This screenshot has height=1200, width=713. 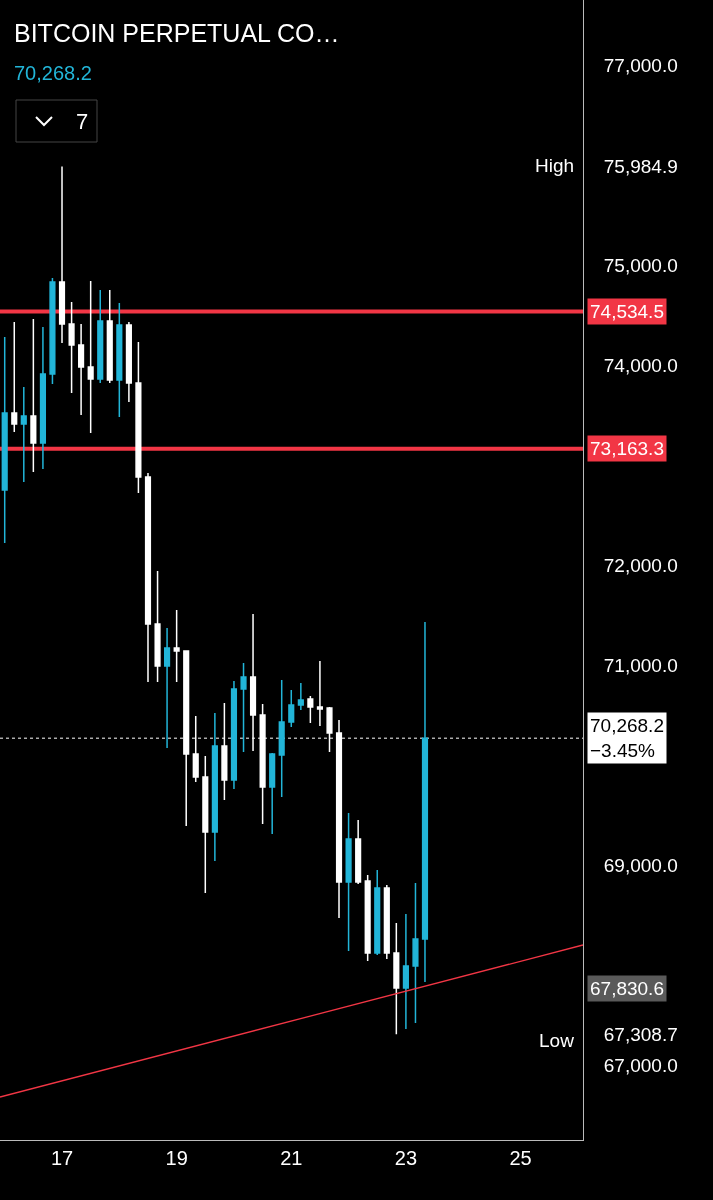 I want to click on y-tick-label: 71,000.0, so click(x=640, y=665).